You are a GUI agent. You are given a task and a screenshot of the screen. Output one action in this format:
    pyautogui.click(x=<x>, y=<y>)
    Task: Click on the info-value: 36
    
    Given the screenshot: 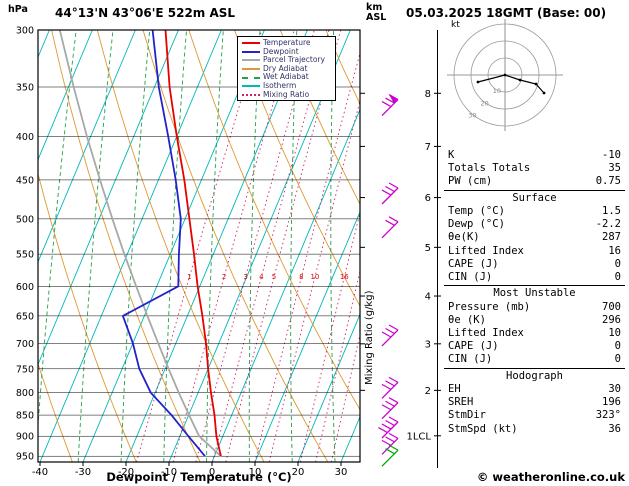 What is the action you would take?
    pyautogui.click(x=614, y=428)
    